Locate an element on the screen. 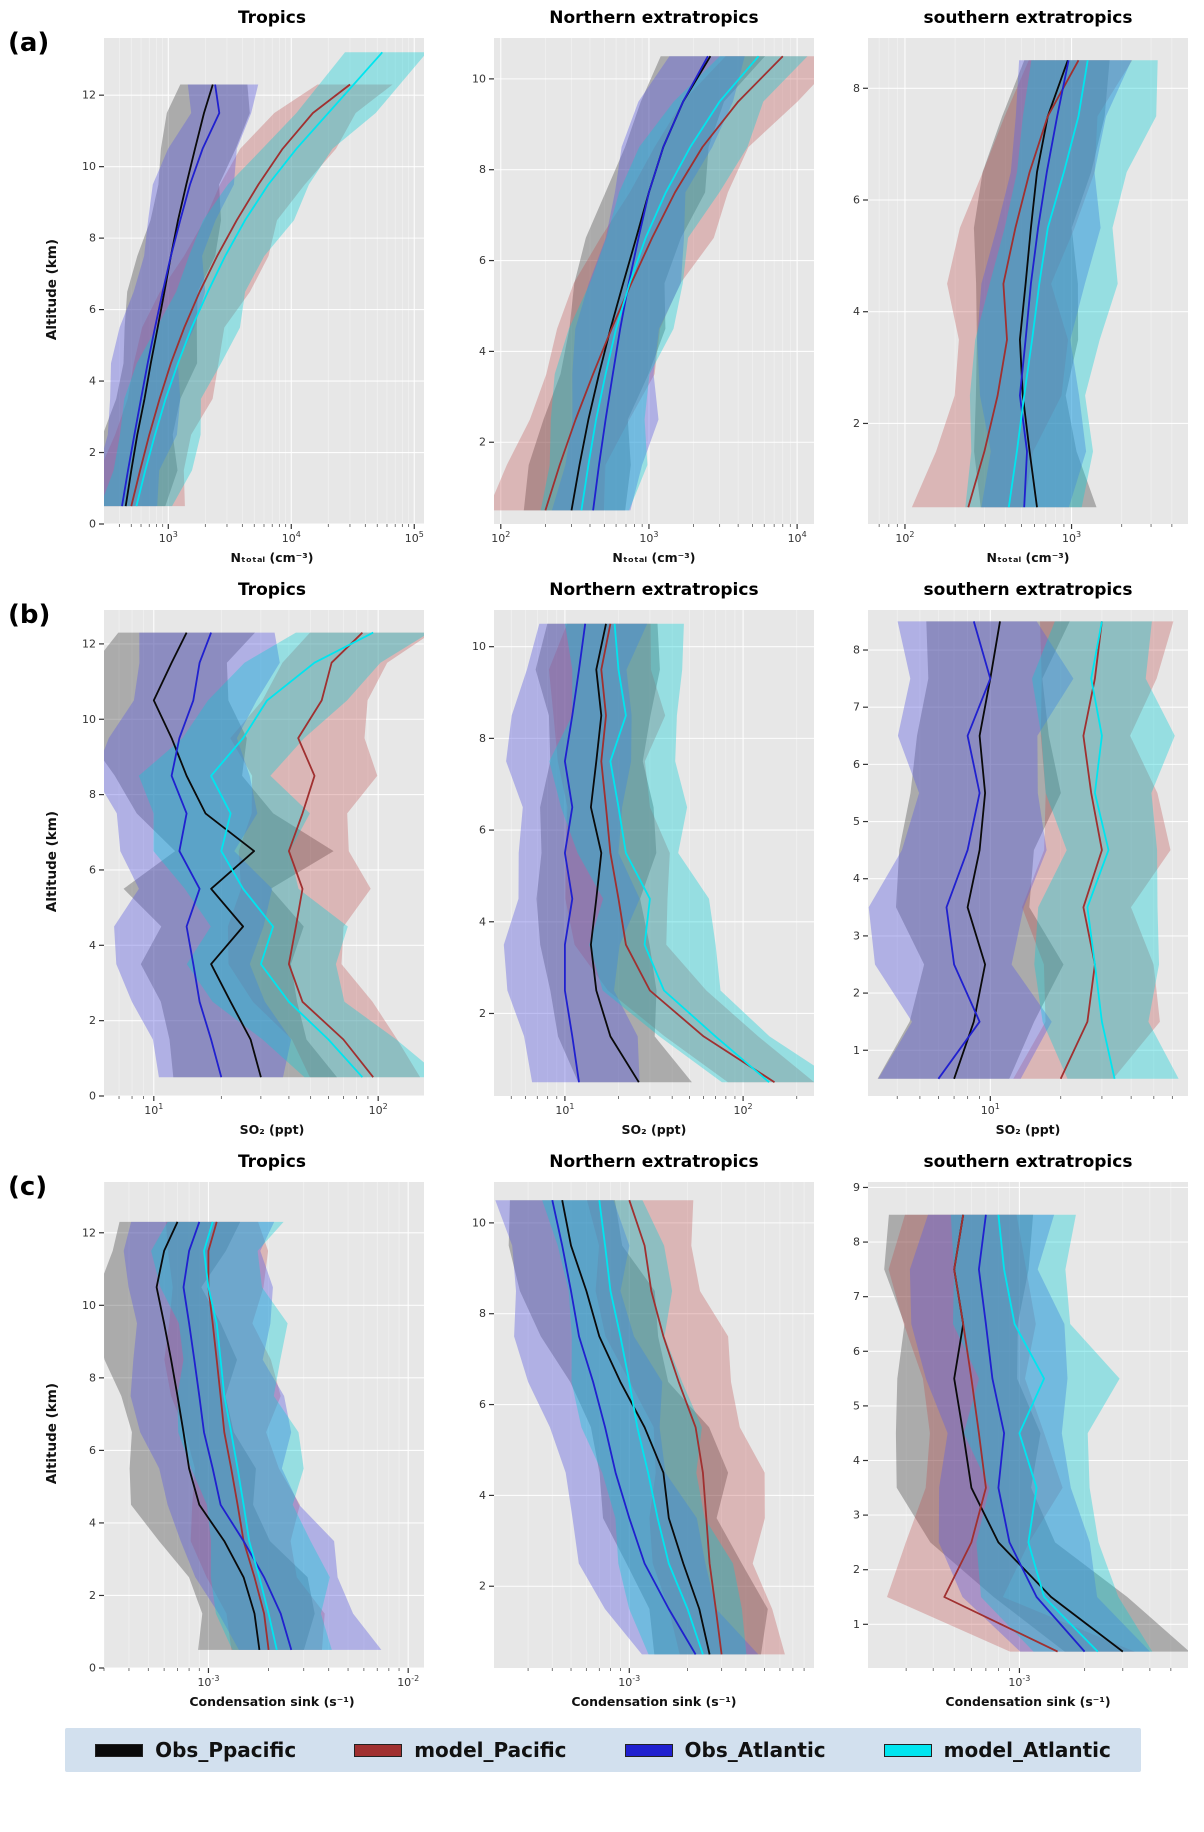 The width and height of the screenshot is (1204, 1832). legend-label: Obs_Atlantic is located at coordinates (755, 1750).